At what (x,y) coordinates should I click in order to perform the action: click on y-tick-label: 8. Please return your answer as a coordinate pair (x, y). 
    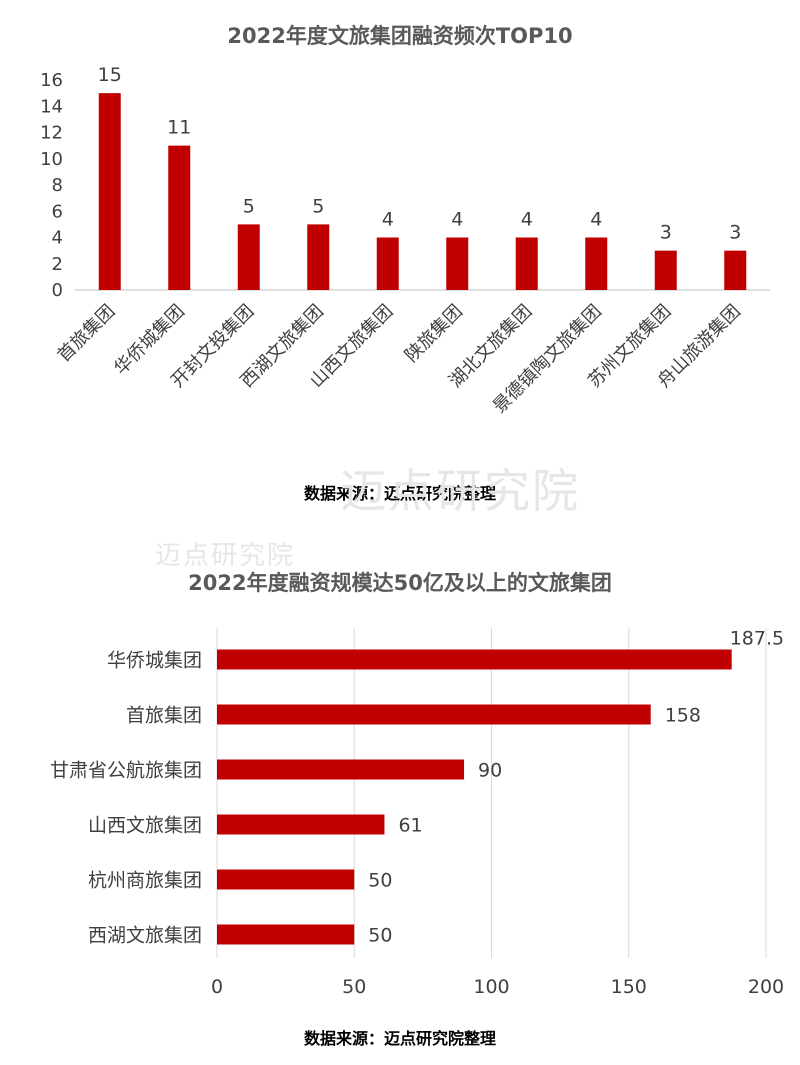
    Looking at the image, I should click on (57, 185).